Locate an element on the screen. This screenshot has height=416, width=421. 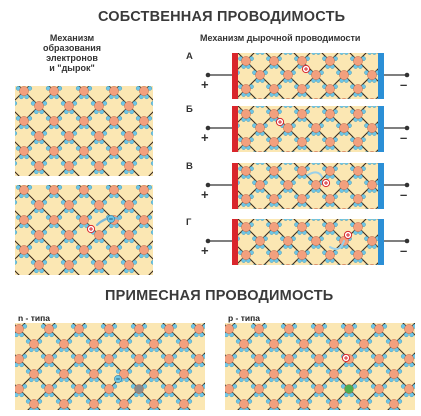
crystal-with-electrodes is located at coordinates (307, 76).